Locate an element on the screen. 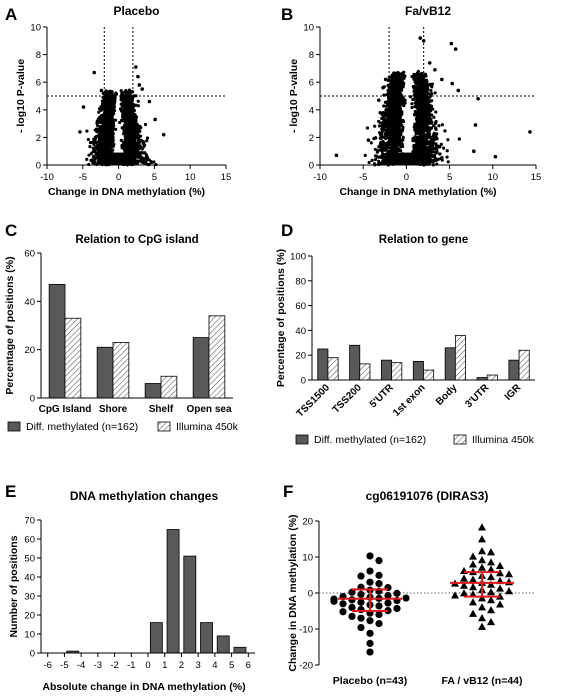 The height and width of the screenshot is (698, 567). y-tick-label: -10 is located at coordinates (306, 630).